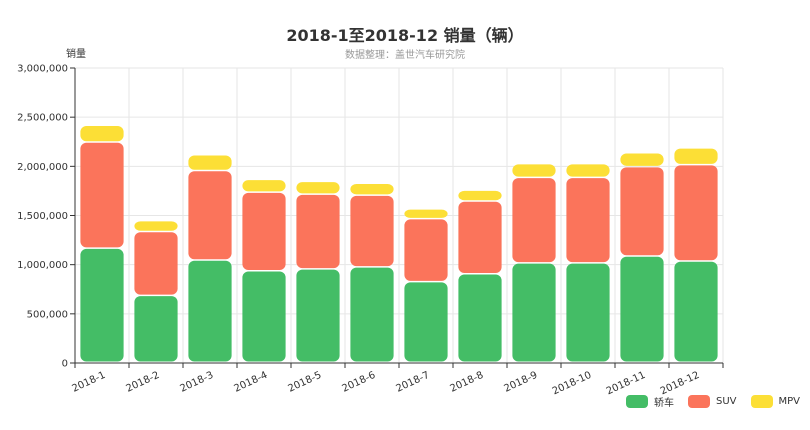  What do you see at coordinates (521, 382) in the screenshot?
I see `x-tick-label: 2018-9` at bounding box center [521, 382].